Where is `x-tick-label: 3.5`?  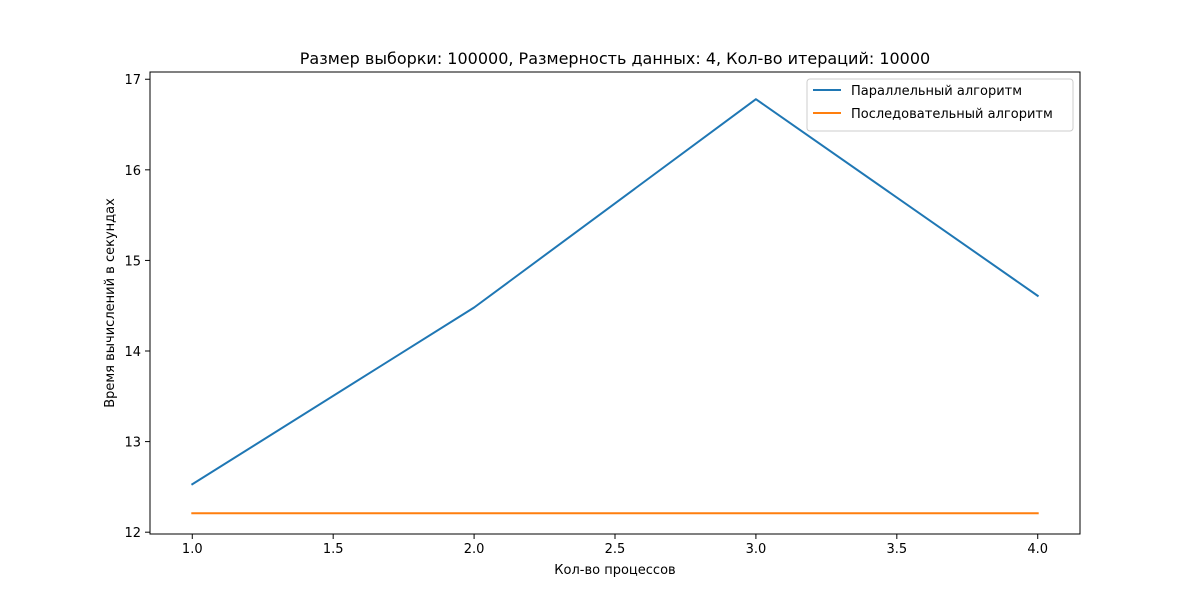
x-tick-label: 3.5 is located at coordinates (896, 549).